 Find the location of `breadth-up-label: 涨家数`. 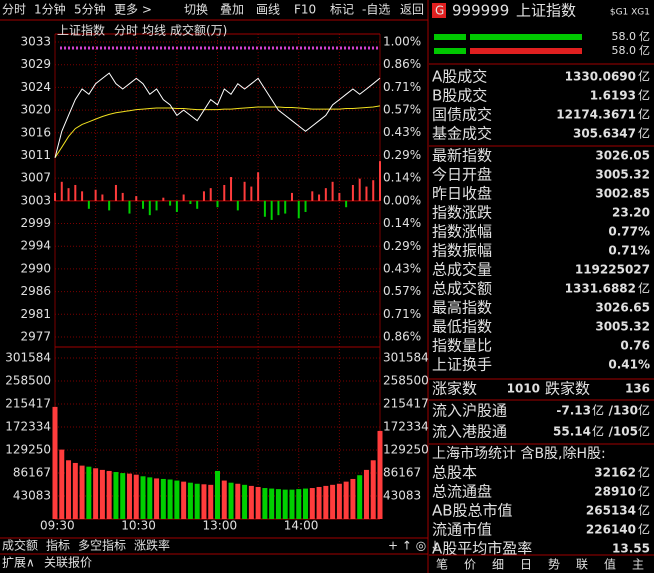

breadth-up-label: 涨家数 is located at coordinates (454, 389).